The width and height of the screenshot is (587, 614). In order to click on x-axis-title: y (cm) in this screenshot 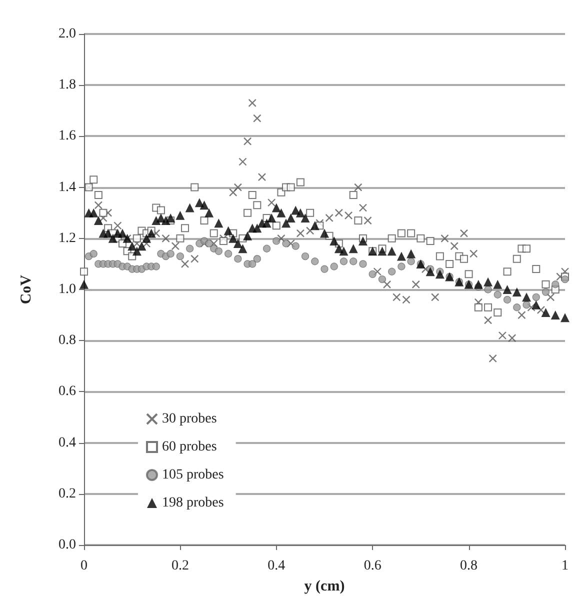, I will do `click(324, 586)`.